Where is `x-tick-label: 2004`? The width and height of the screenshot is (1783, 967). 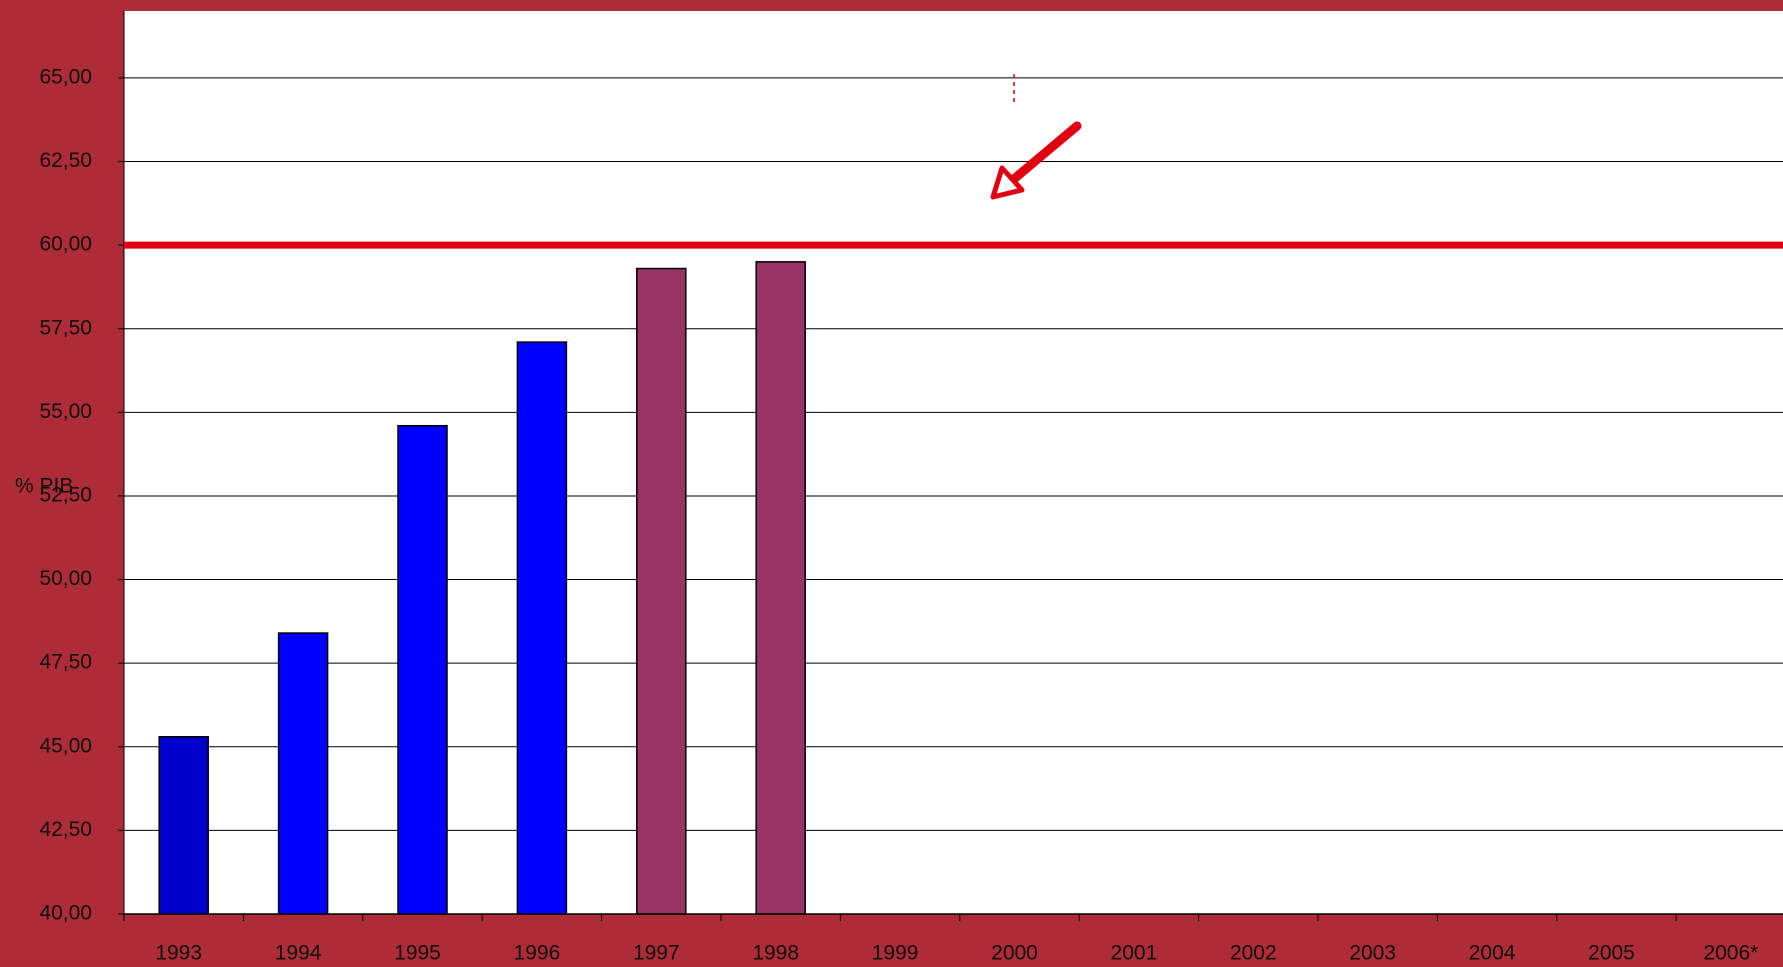 x-tick-label: 2004 is located at coordinates (1492, 953).